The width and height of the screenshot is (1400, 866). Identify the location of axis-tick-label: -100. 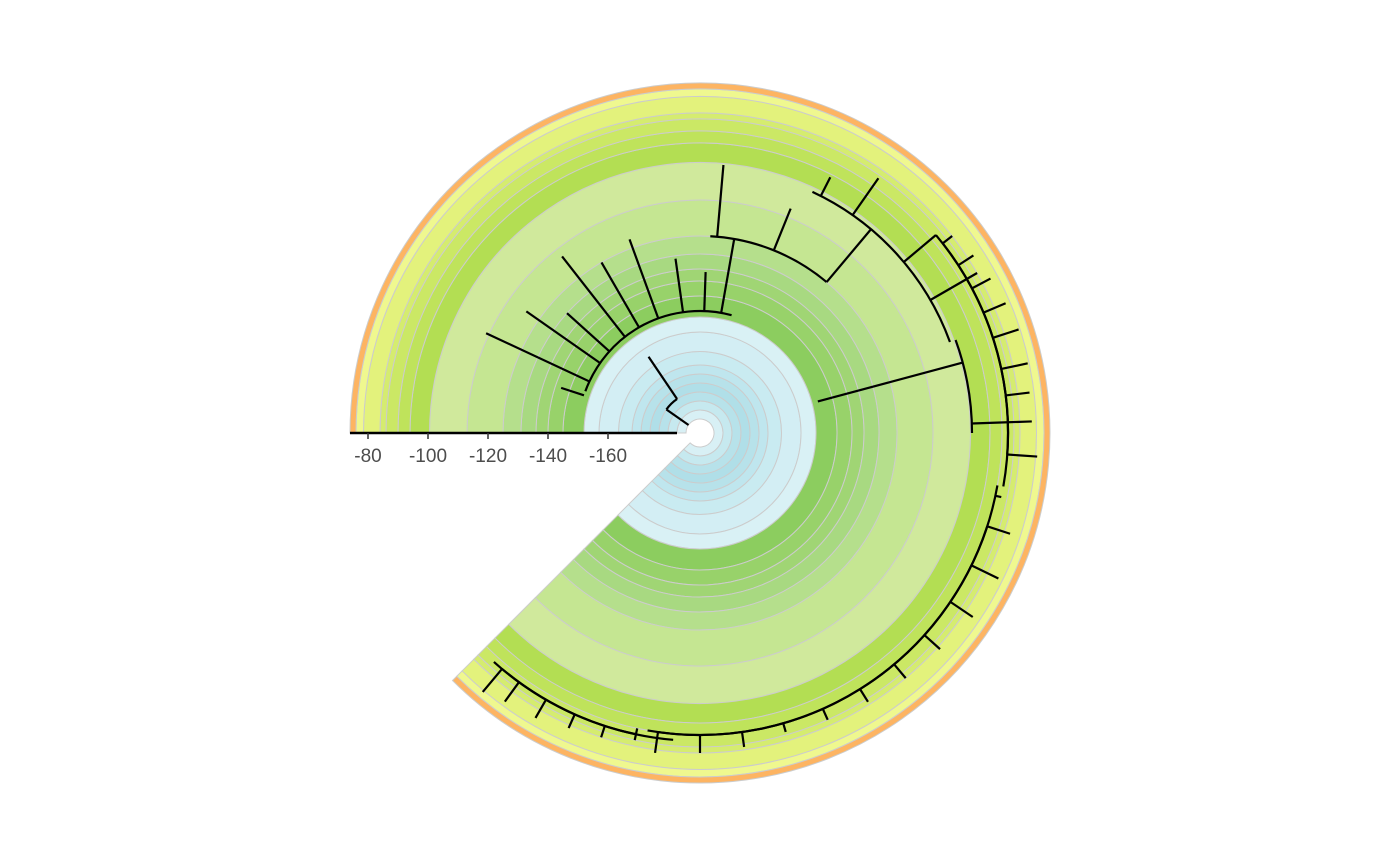
(428, 456).